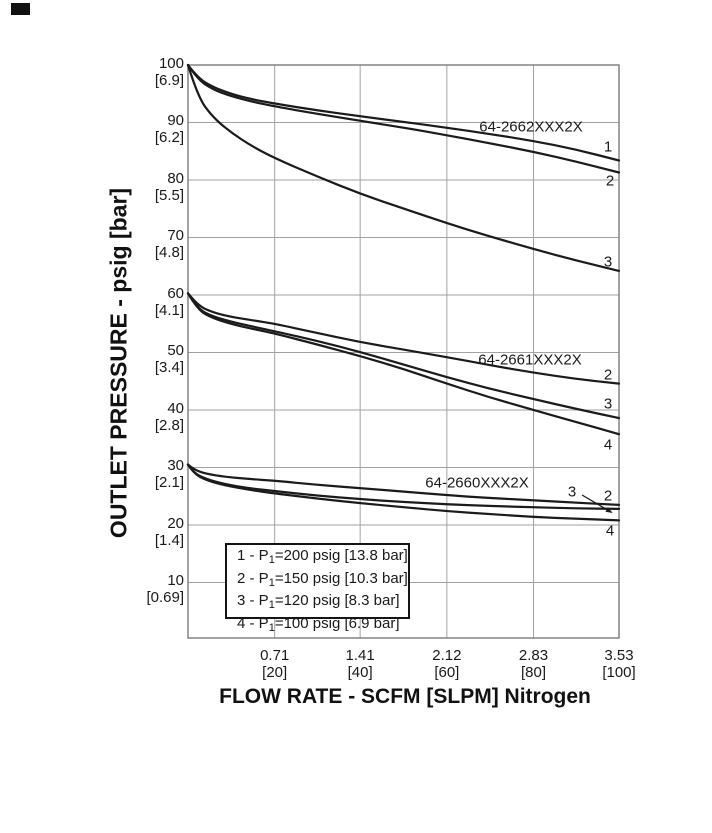 Image resolution: width=712 pixels, height=833 pixels. What do you see at coordinates (275, 672) in the screenshot?
I see `x-tick-slpm: [20]` at bounding box center [275, 672].